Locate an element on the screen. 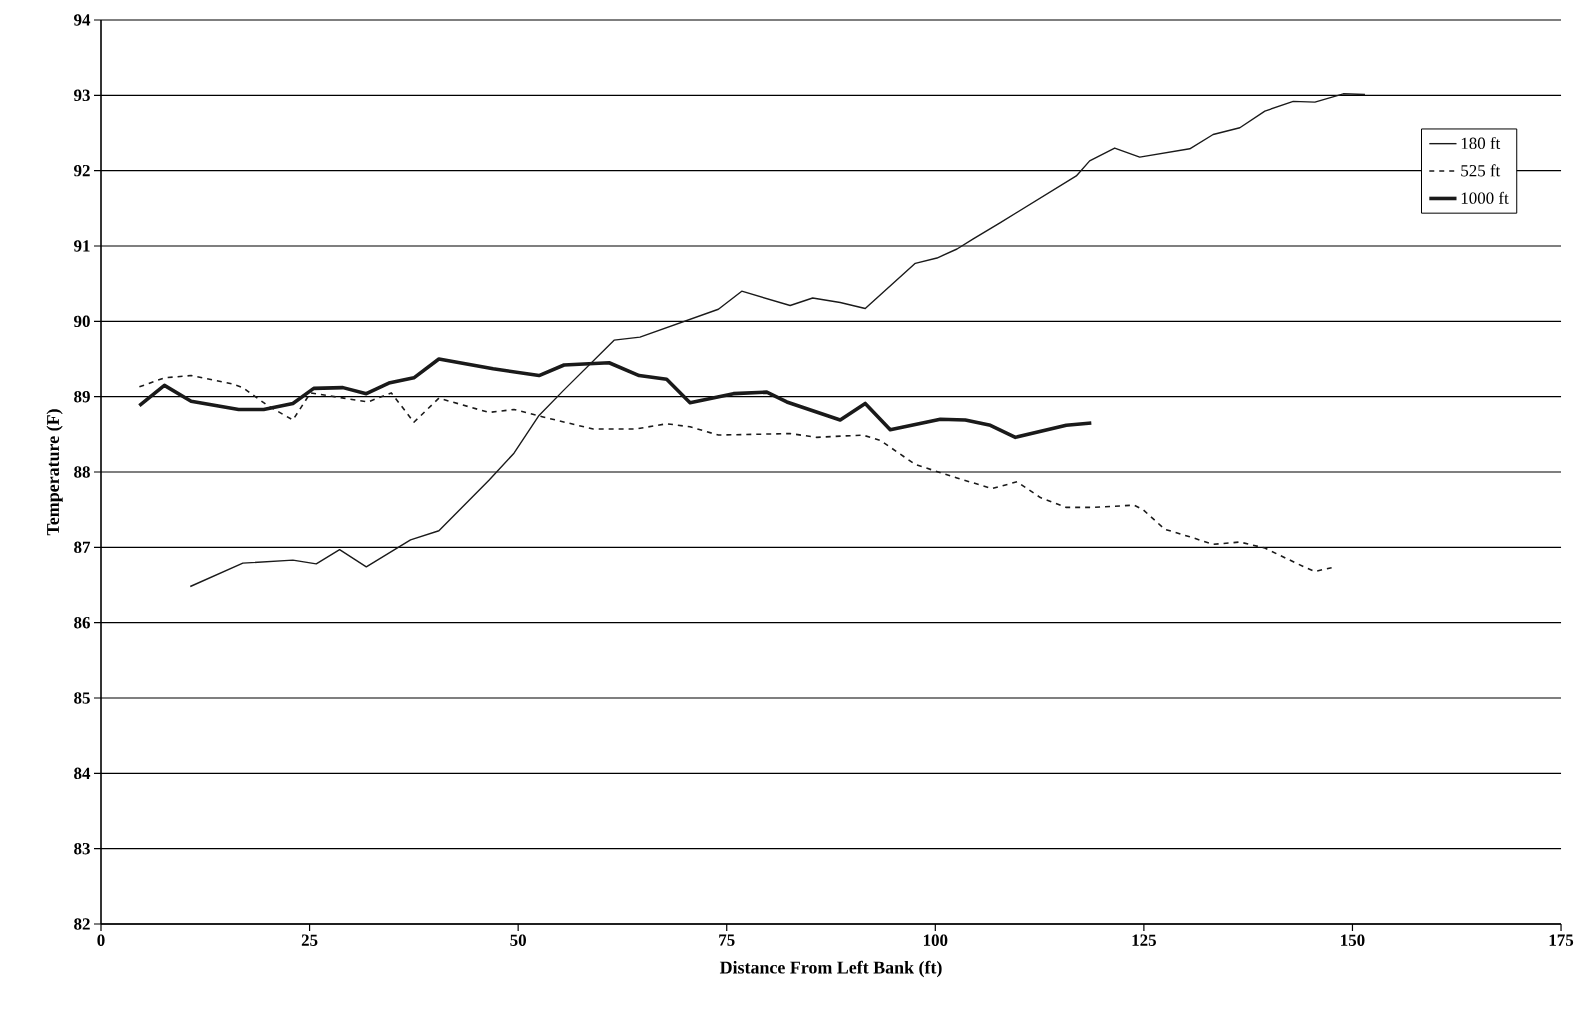 The width and height of the screenshot is (1589, 1031). y-tick-label: 84 is located at coordinates (82, 773).